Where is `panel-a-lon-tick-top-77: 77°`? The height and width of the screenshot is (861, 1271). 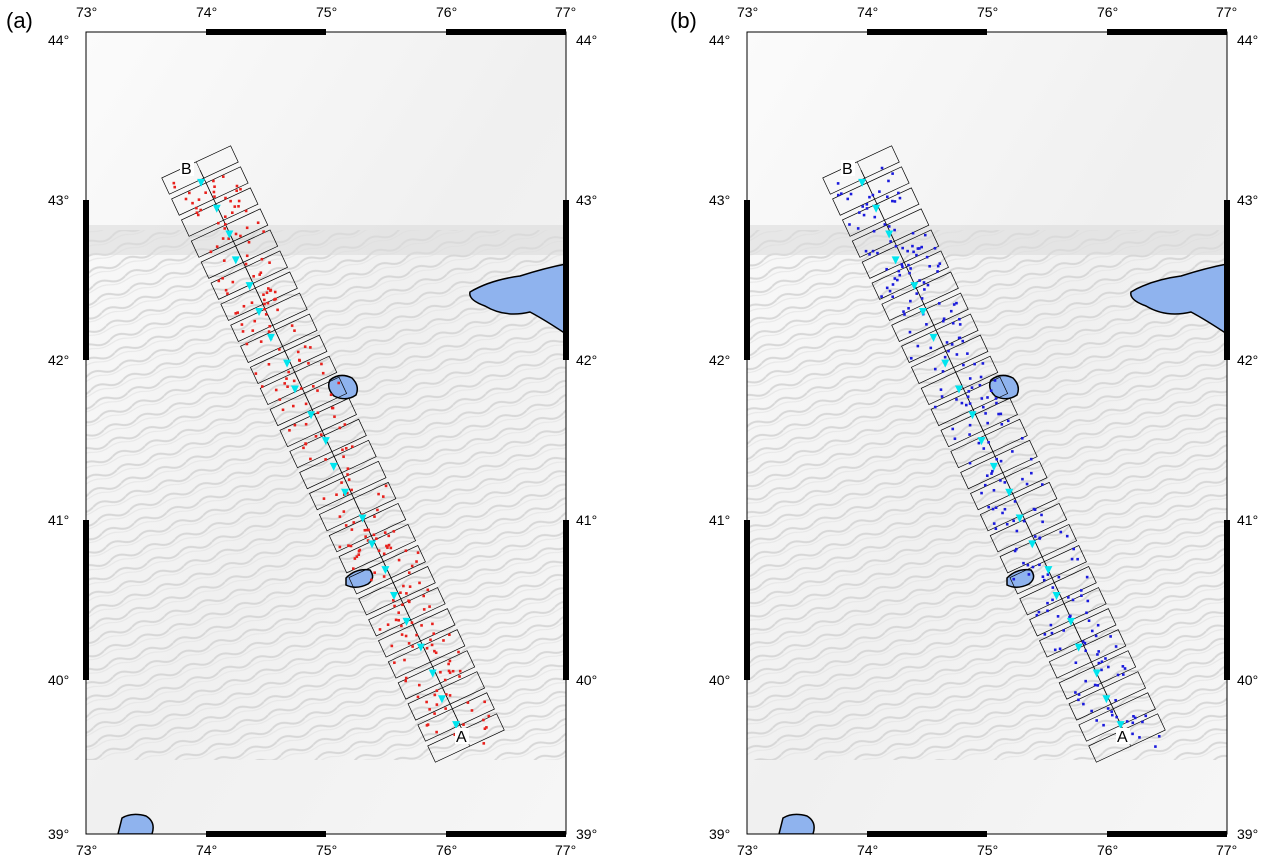
panel-a-lon-tick-top-77: 77° is located at coordinates (566, 12).